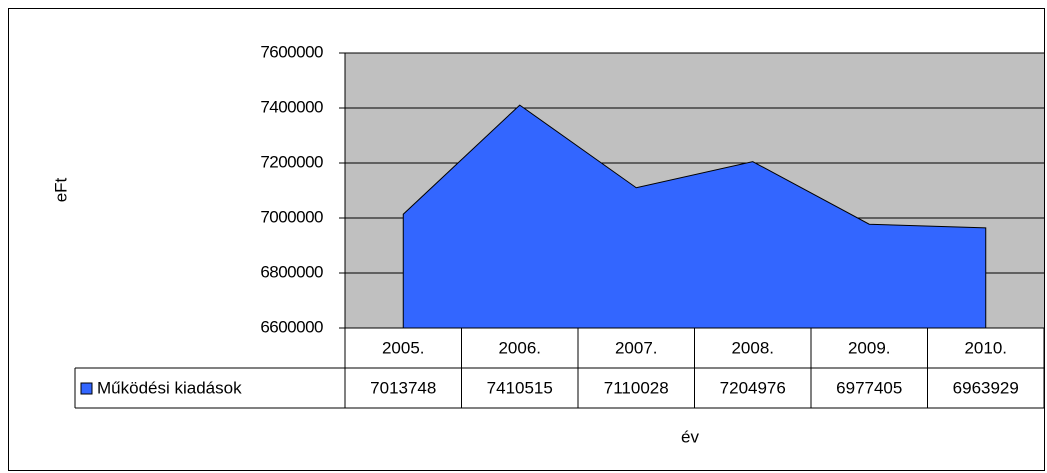 This screenshot has height=473, width=1047. I want to click on y-tick-label: 7200000, so click(291, 161).